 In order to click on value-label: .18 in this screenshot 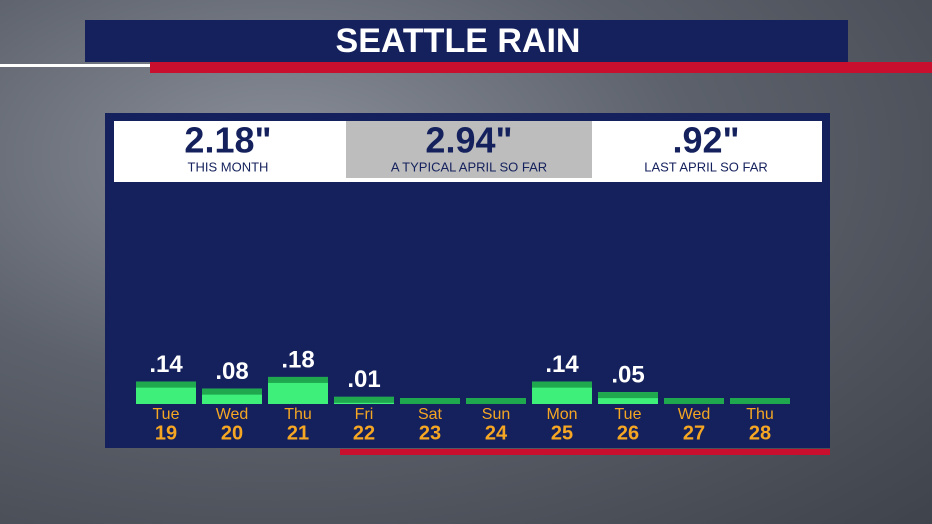, I will do `click(297, 359)`.